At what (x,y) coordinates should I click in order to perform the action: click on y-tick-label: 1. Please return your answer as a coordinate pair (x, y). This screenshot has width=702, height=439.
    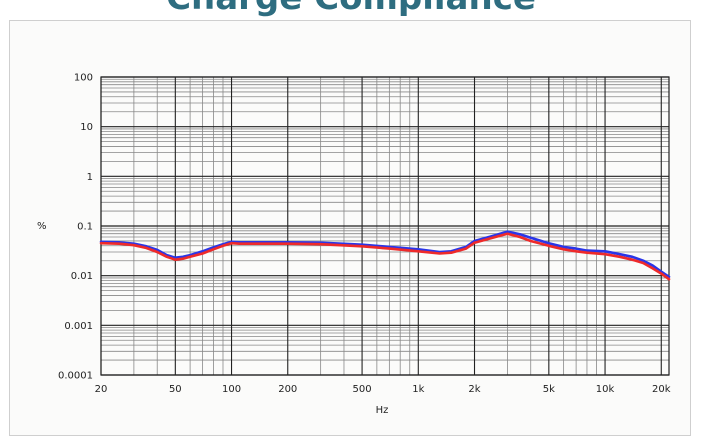
    Looking at the image, I should click on (90, 177).